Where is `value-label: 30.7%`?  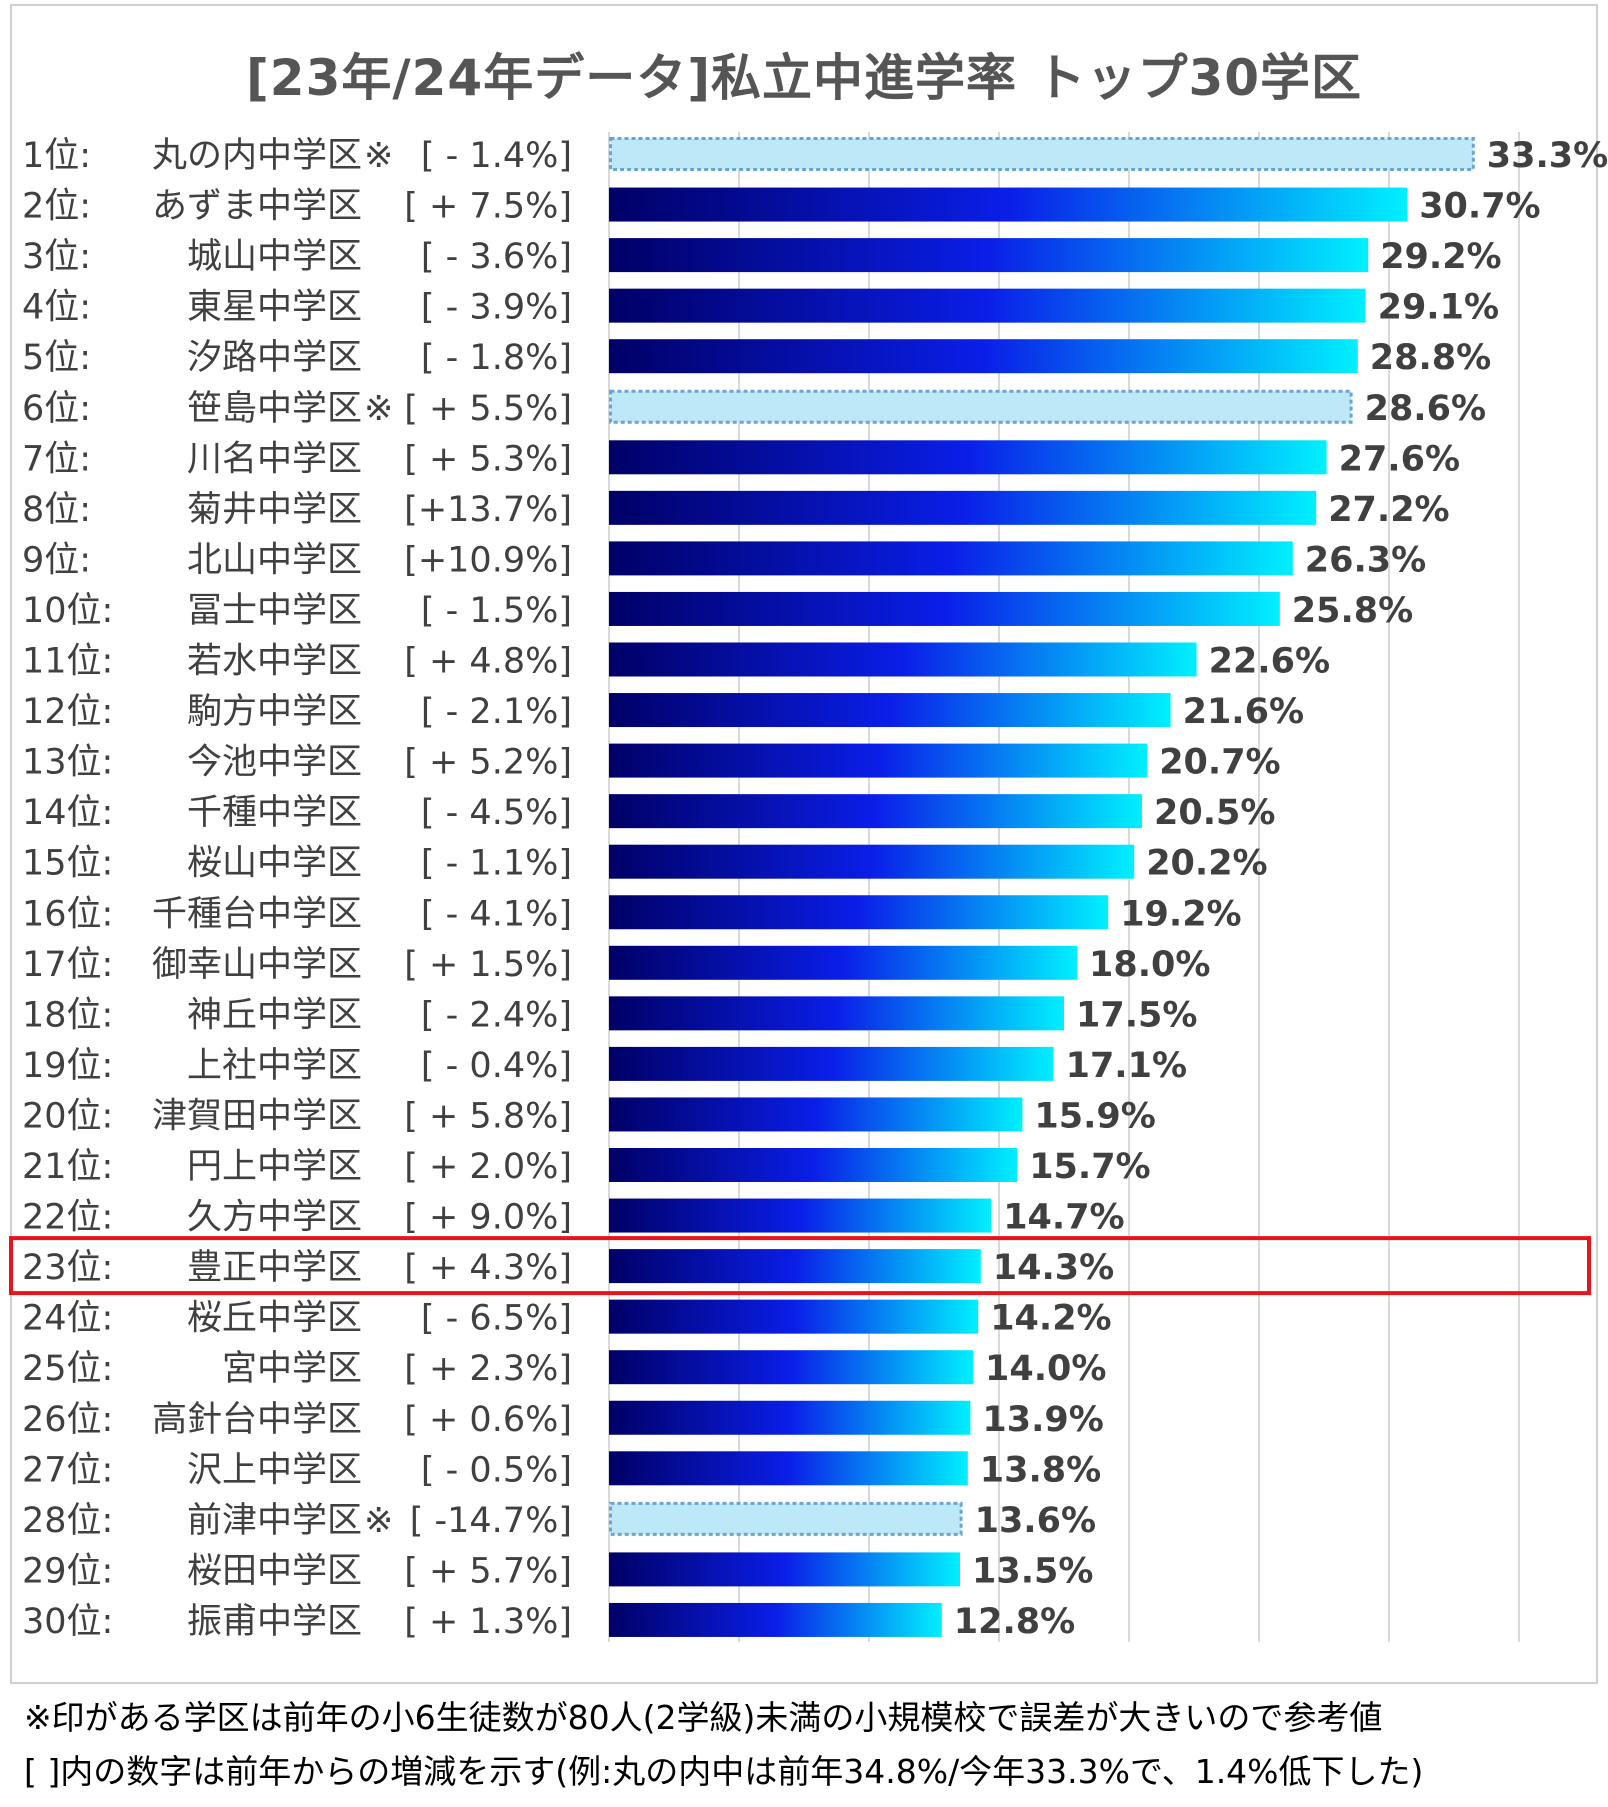
value-label: 30.7% is located at coordinates (1479, 207).